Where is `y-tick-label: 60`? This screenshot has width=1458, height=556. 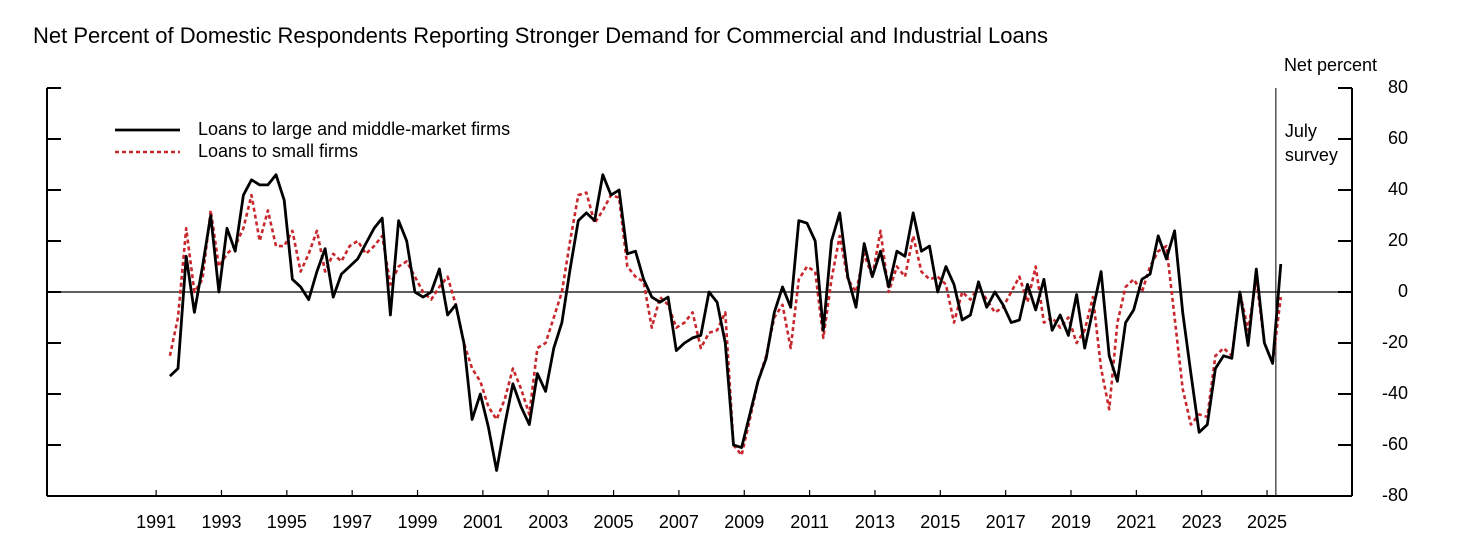 y-tick-label: 60 is located at coordinates (1398, 138).